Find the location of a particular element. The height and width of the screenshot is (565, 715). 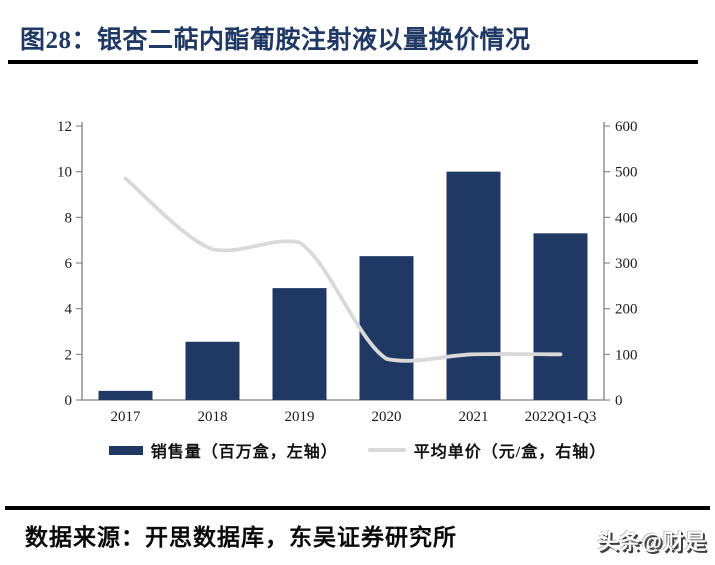

figure-title: 图28：银杏二萜内酯葡胺注射液以量换价情况 is located at coordinates (275, 40).